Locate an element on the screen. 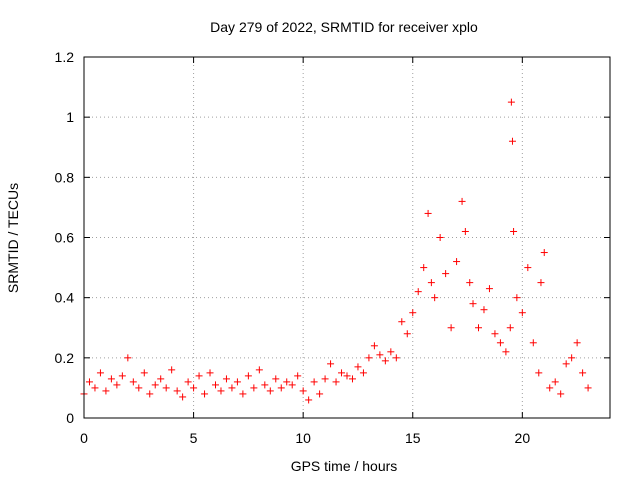 Image resolution: width=640 pixels, height=480 pixels. y-tick-label: 0.2 is located at coordinates (65, 358).